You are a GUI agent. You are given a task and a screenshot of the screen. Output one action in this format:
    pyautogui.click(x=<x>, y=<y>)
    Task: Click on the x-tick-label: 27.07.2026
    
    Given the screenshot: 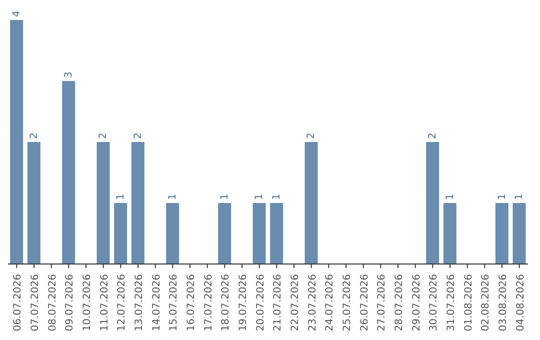 What is the action you would take?
    pyautogui.click(x=382, y=303)
    